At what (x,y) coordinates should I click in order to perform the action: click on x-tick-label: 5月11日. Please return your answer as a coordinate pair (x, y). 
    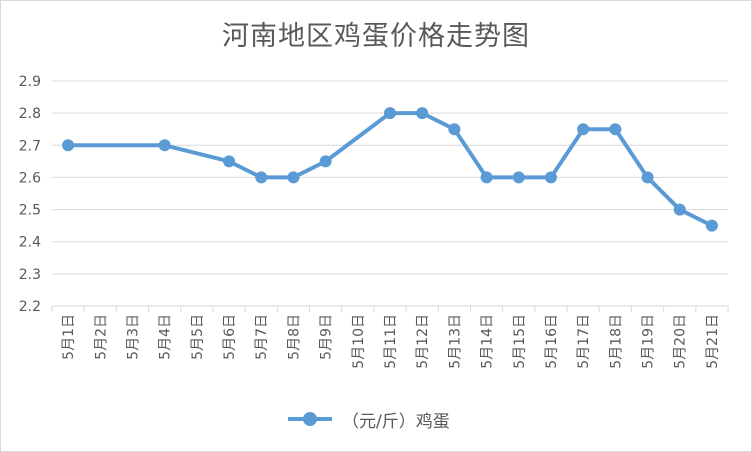
    Looking at the image, I should click on (391, 341).